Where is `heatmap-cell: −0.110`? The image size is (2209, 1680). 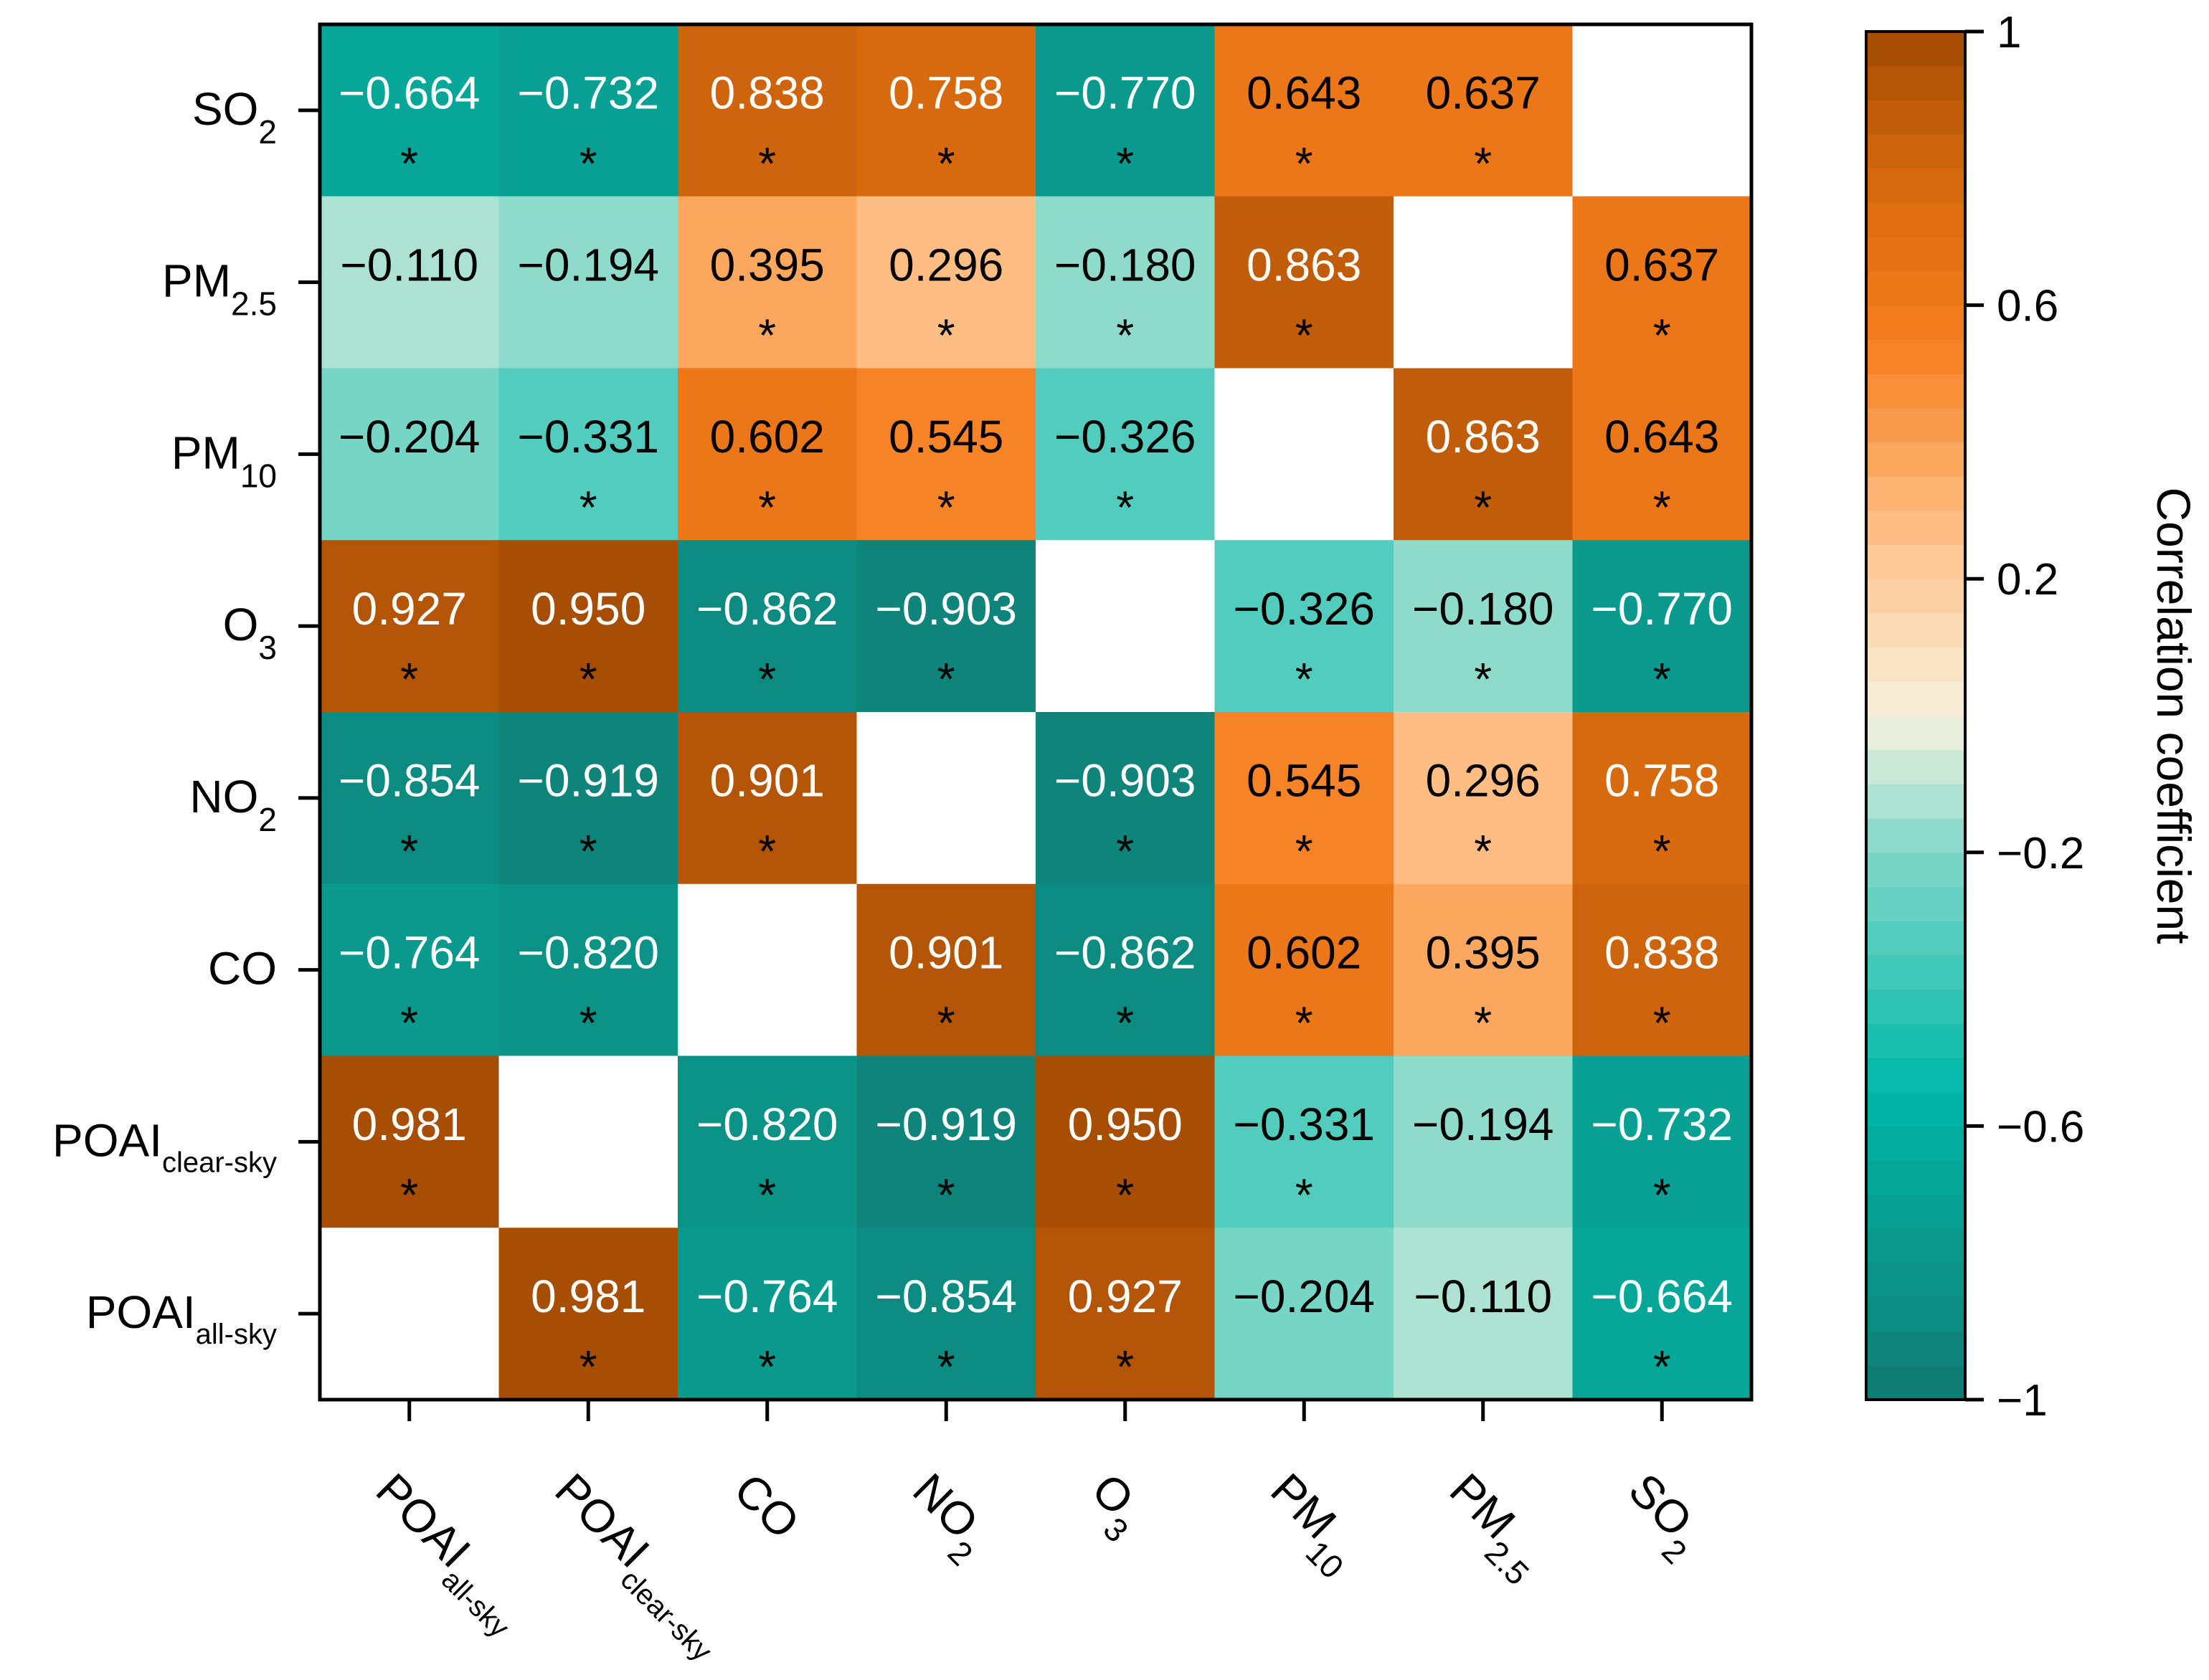 heatmap-cell: −0.110 is located at coordinates (410, 282).